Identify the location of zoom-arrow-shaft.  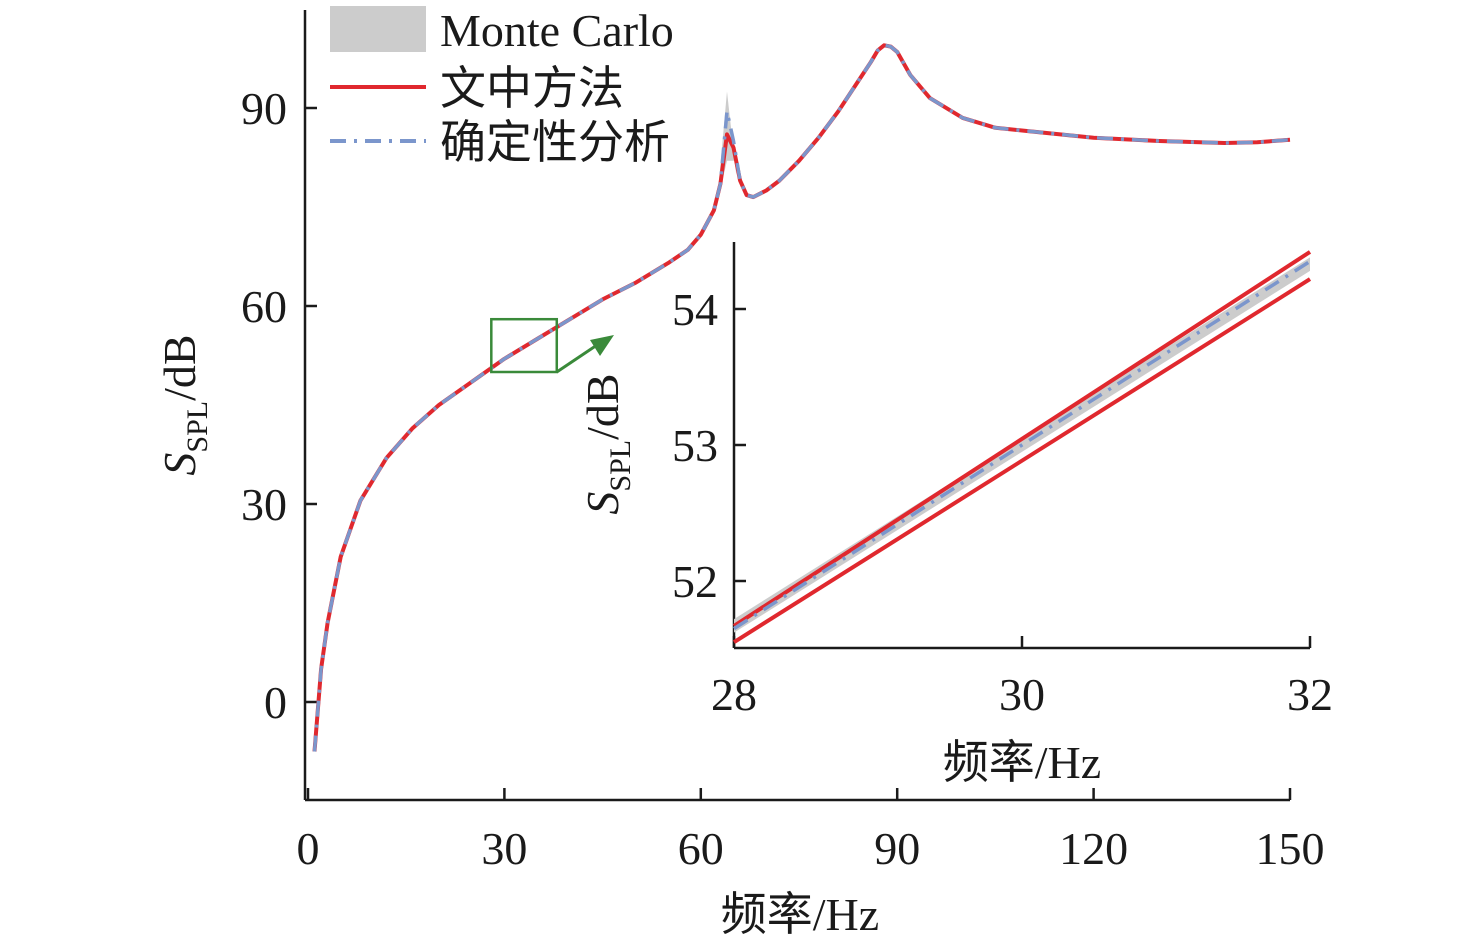
(578, 357).